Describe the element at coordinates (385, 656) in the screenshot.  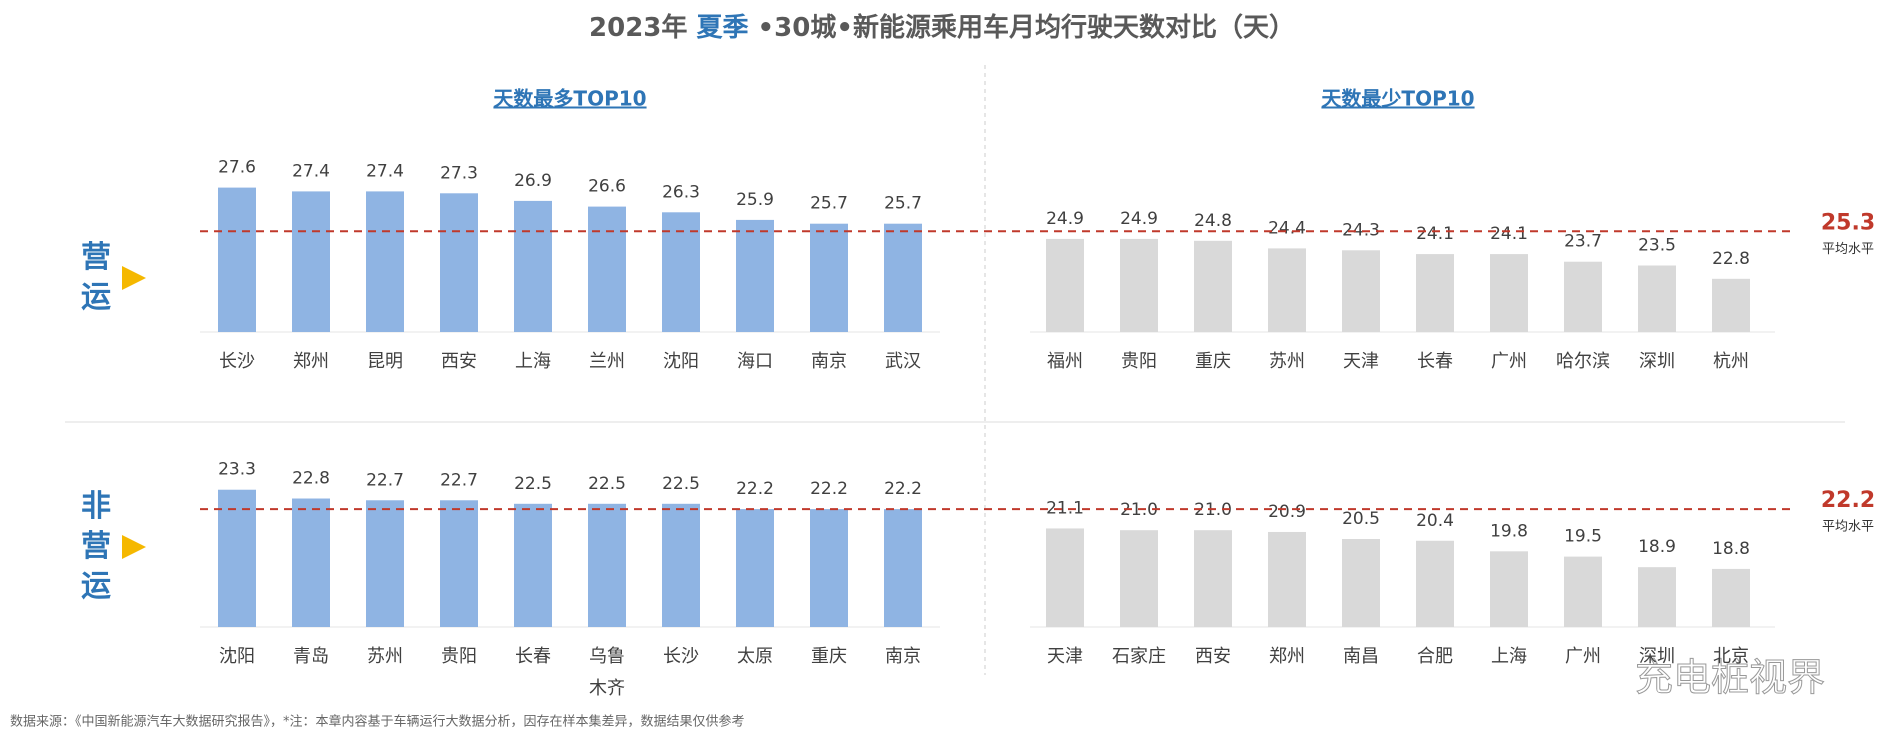
I see `x-tick-label: 苏州` at that location.